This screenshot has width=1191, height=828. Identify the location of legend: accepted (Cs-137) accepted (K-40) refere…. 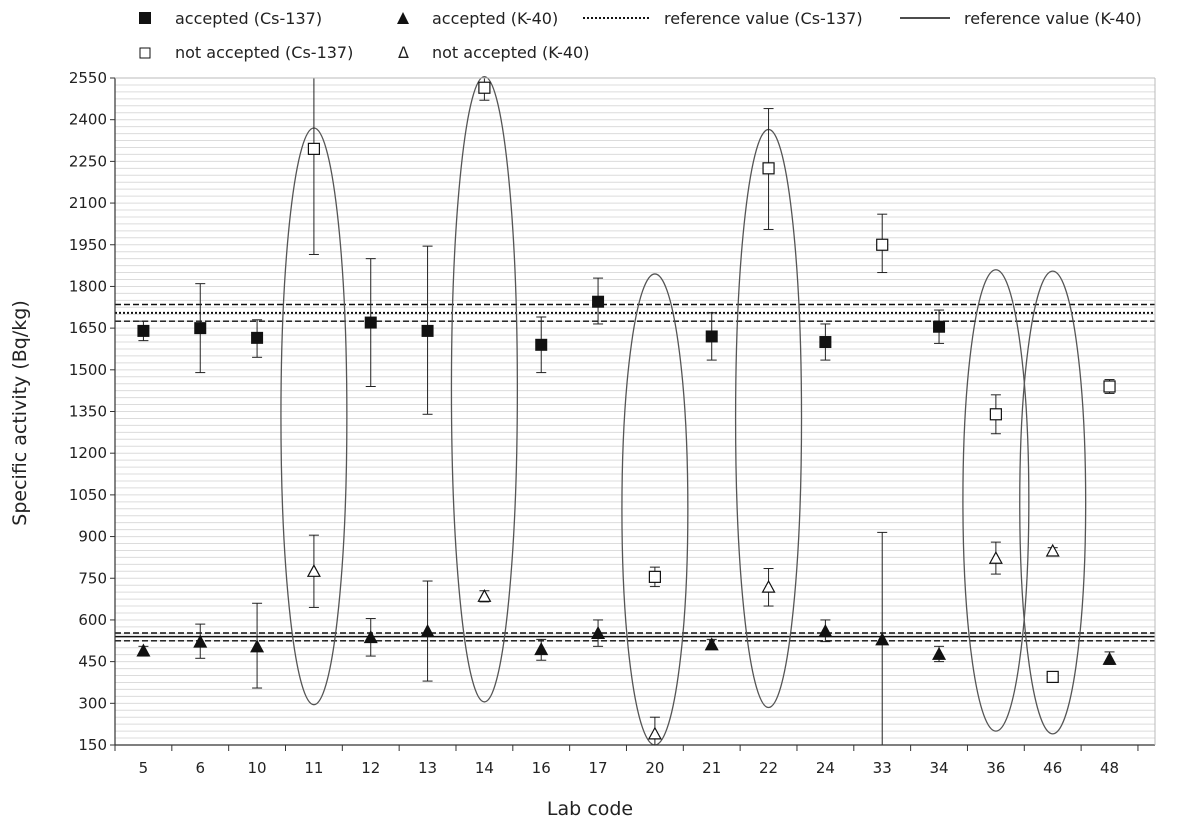
(640, 35).